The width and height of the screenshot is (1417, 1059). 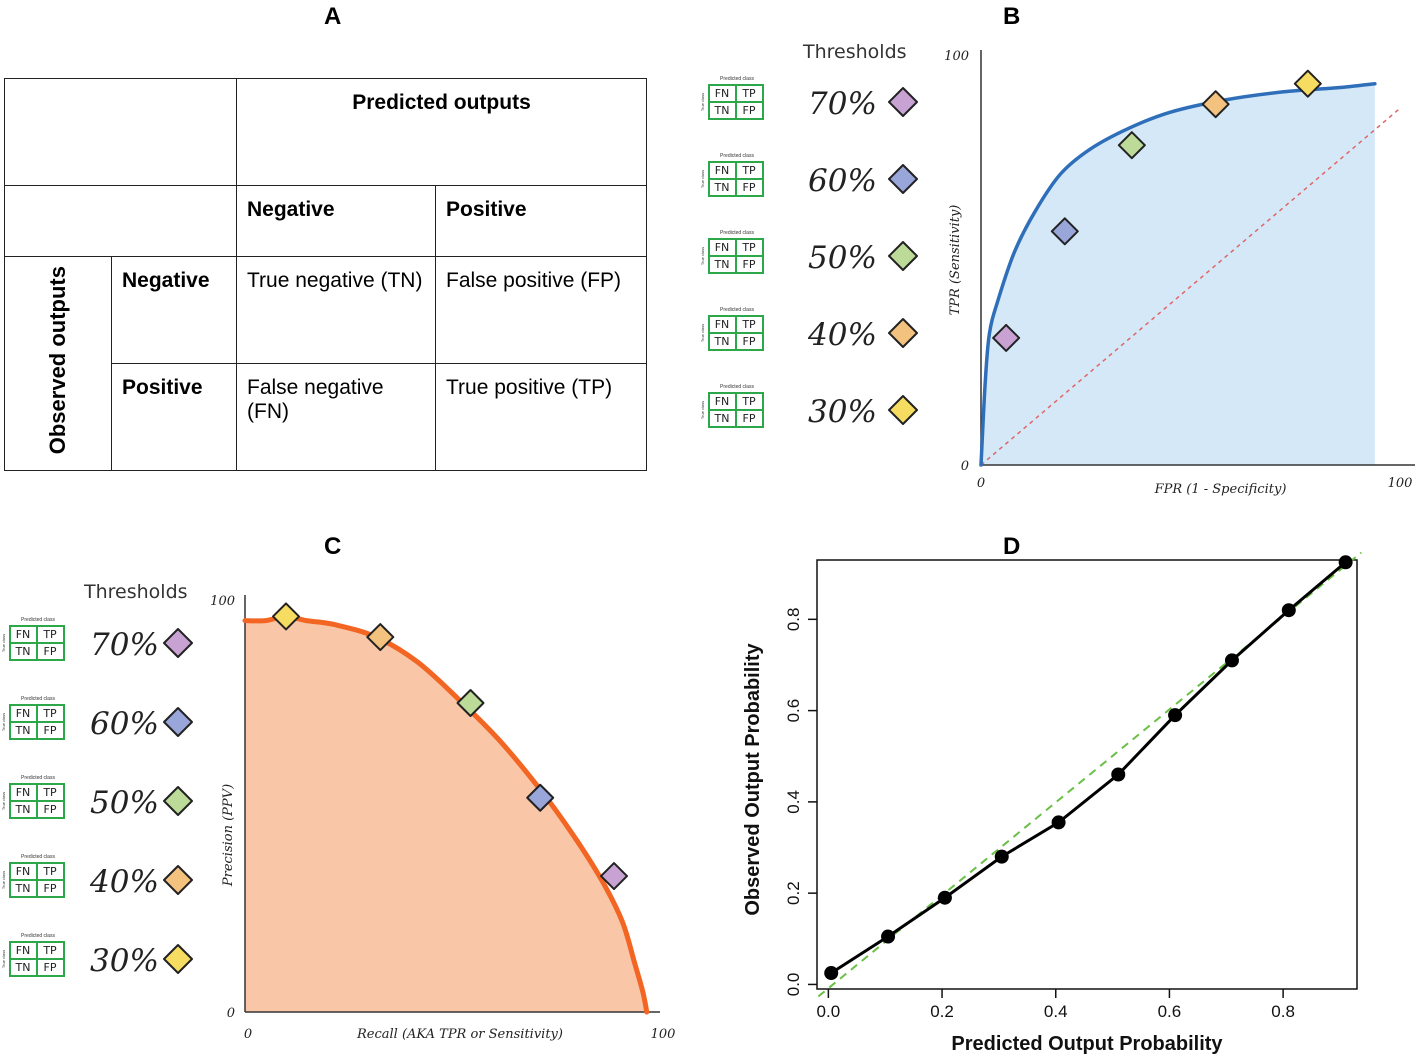 What do you see at coordinates (336, 221) in the screenshot?
I see `col-label-negative: Negative` at bounding box center [336, 221].